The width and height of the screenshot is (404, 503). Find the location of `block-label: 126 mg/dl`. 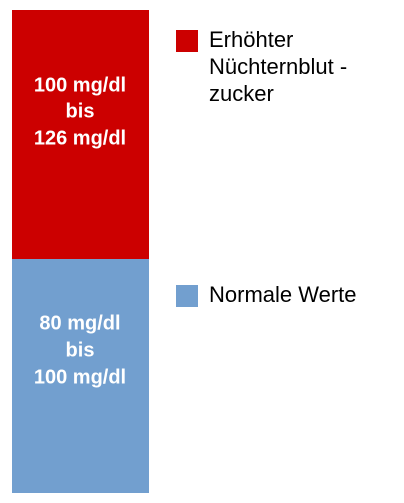

block-label: 126 mg/dl is located at coordinates (80, 138).